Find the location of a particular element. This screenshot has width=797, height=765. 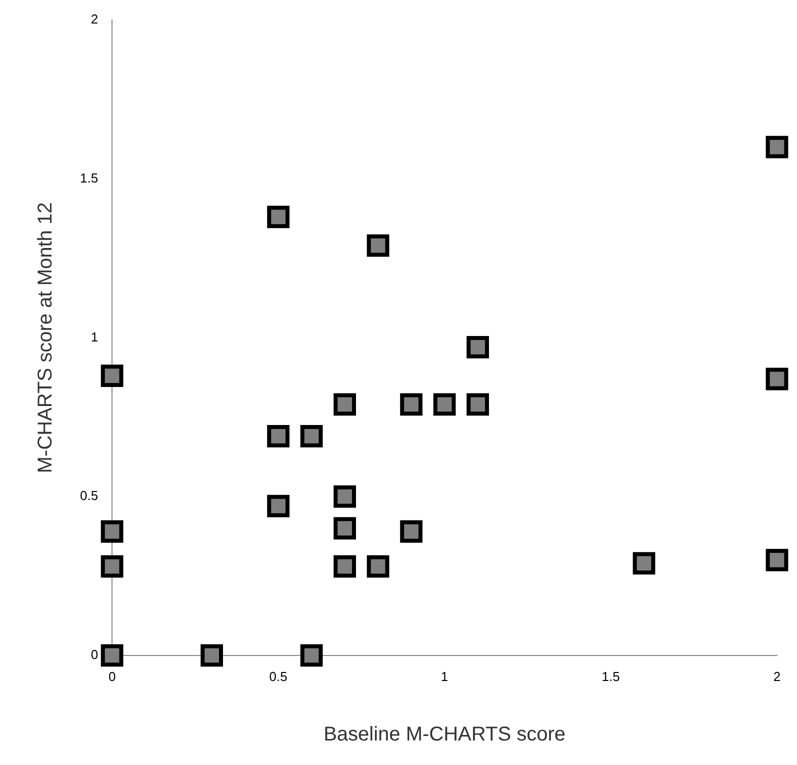

y-tick-label: 2 is located at coordinates (94, 19).